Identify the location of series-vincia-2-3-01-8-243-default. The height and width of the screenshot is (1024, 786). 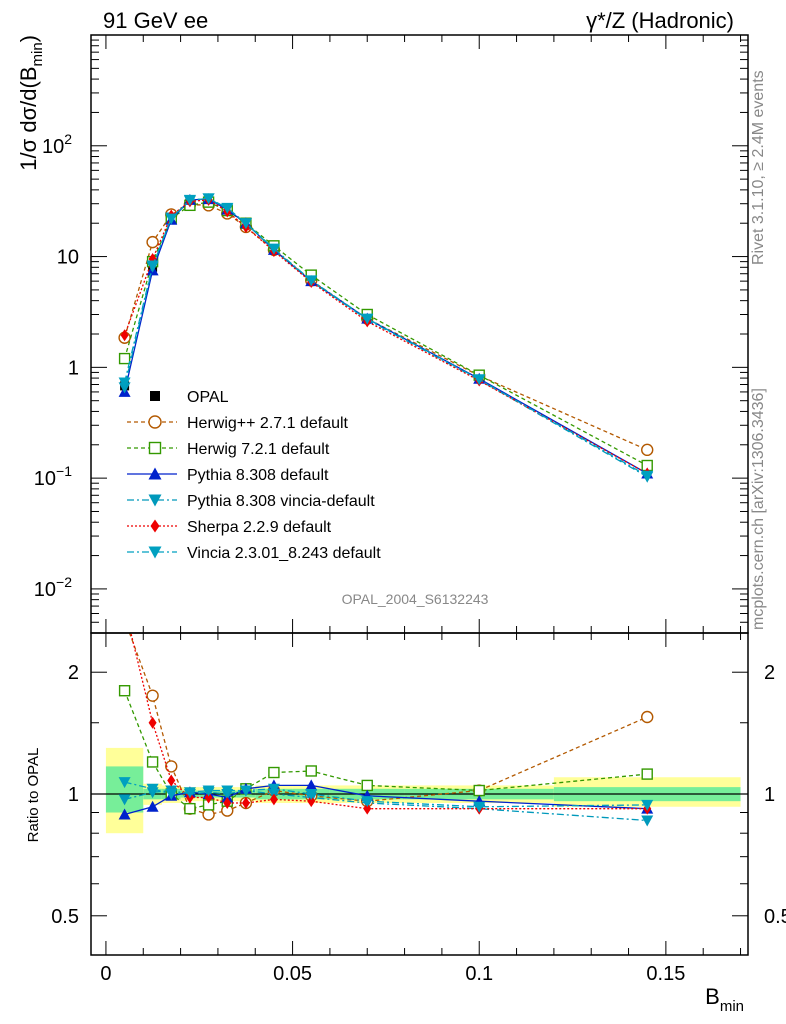
(386, 795).